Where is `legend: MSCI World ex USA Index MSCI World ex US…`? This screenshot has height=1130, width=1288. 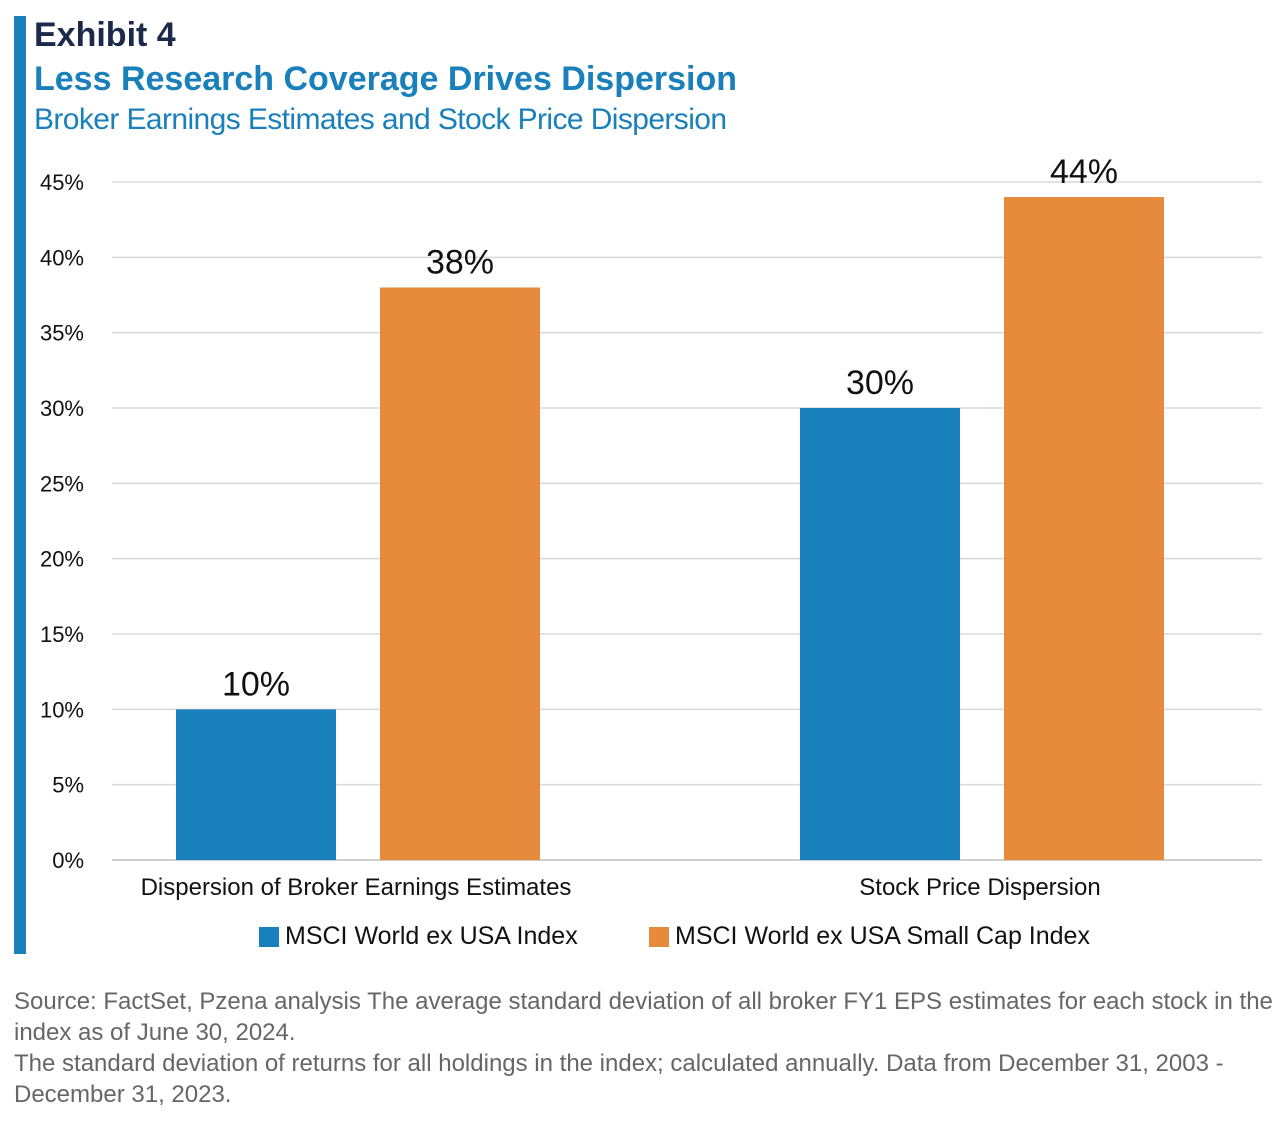
legend: MSCI World ex USA Index MSCI World ex US… is located at coordinates (644, 939).